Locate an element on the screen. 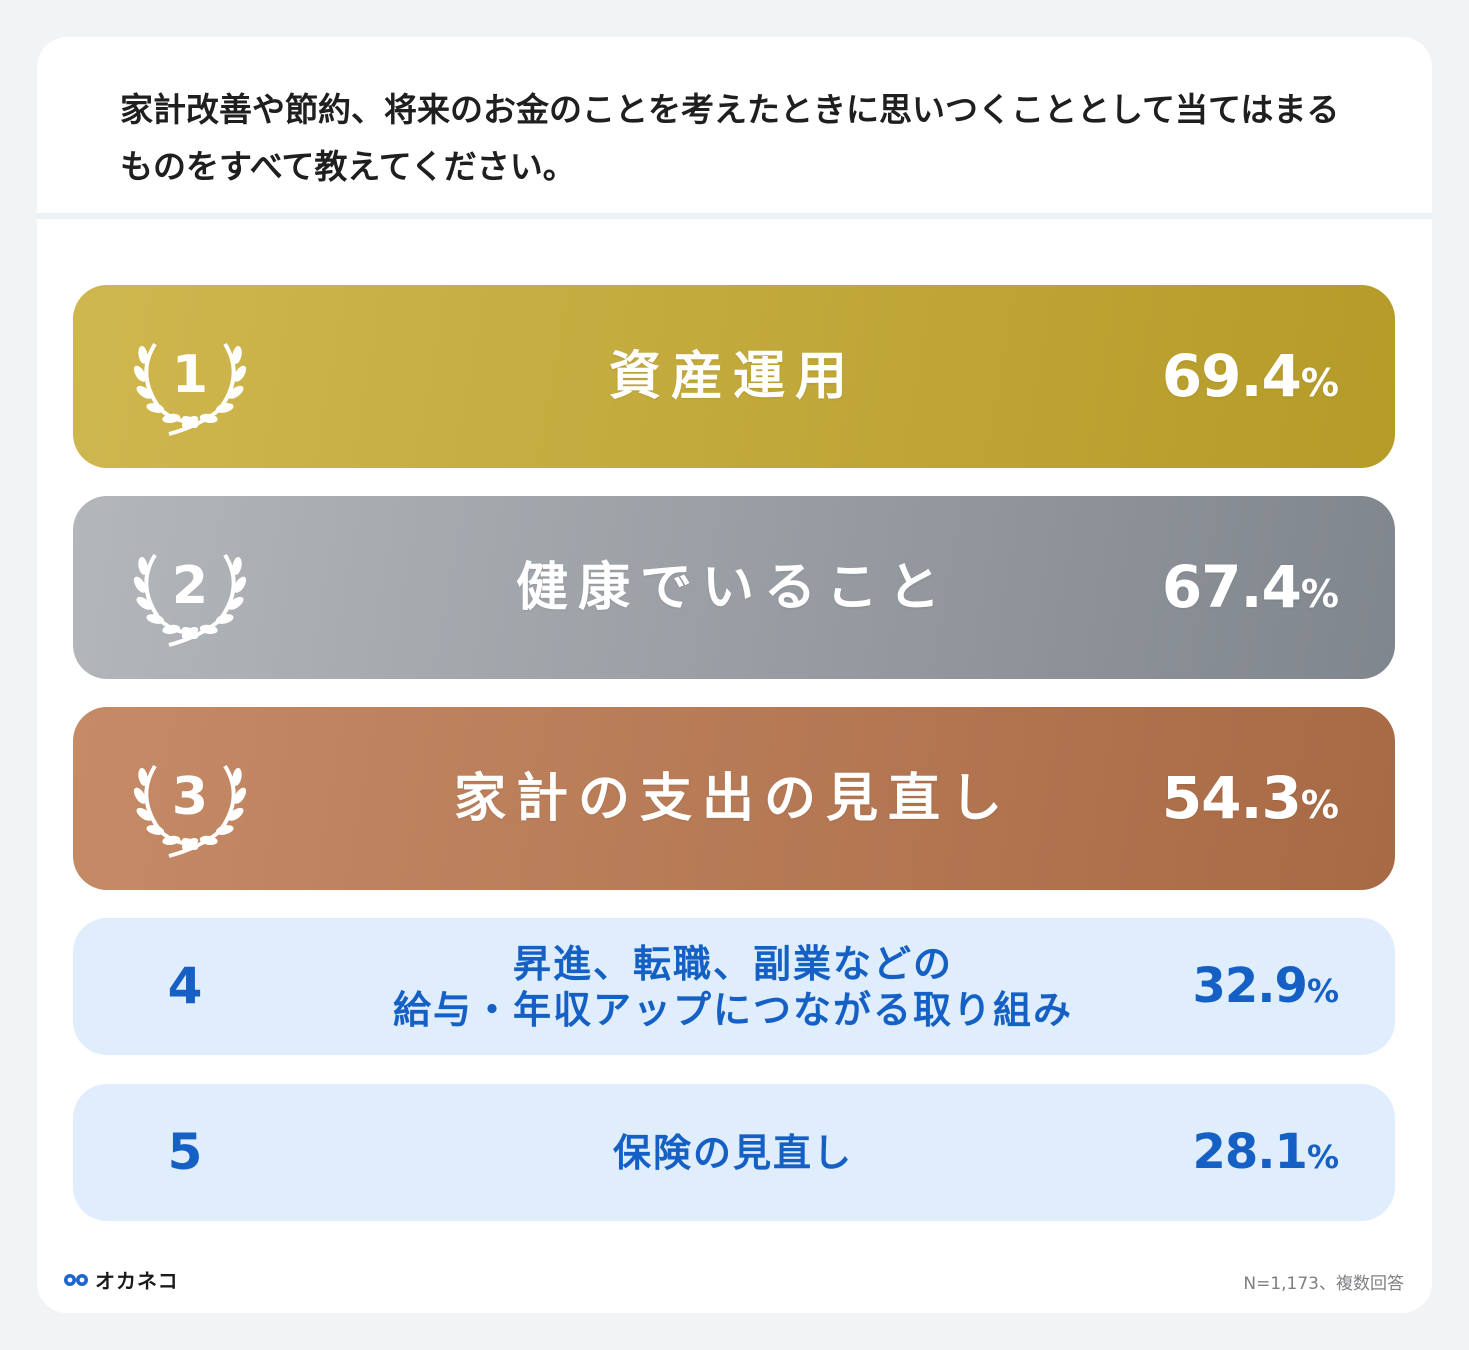 The image size is (1469, 1350). rank-number: 2 is located at coordinates (190, 586).